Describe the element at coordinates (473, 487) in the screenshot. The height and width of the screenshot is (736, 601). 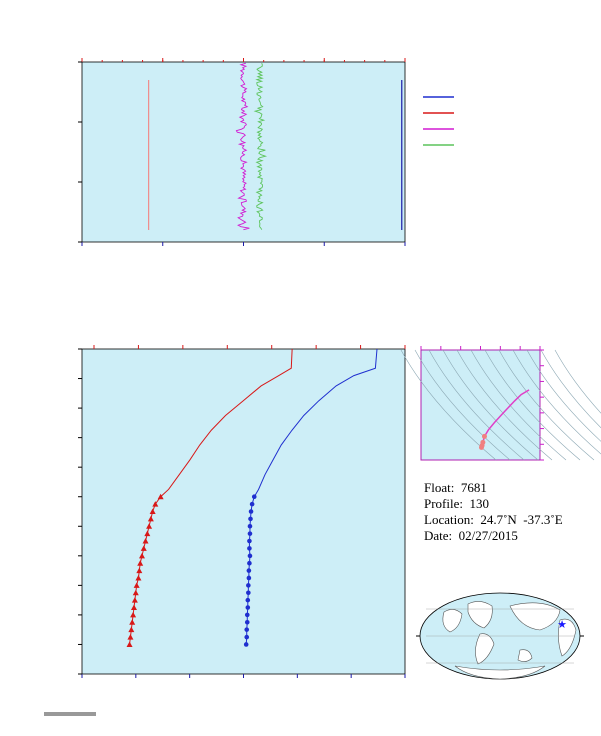
I see `float-number: 7681` at that location.